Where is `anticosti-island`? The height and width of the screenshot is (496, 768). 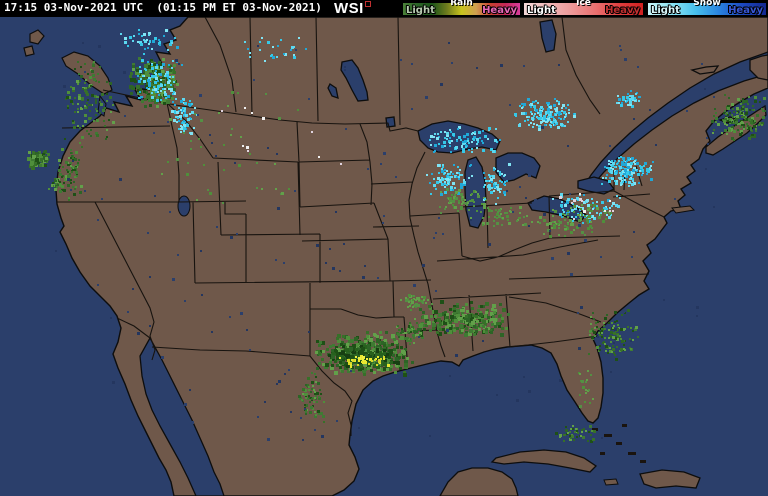 anticosti-island is located at coordinates (705, 70).